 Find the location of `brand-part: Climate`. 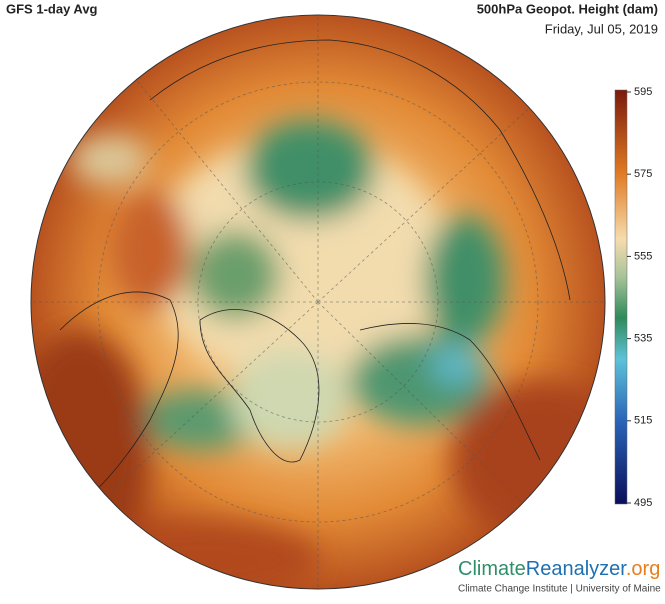

brand-part: Climate is located at coordinates (492, 569).